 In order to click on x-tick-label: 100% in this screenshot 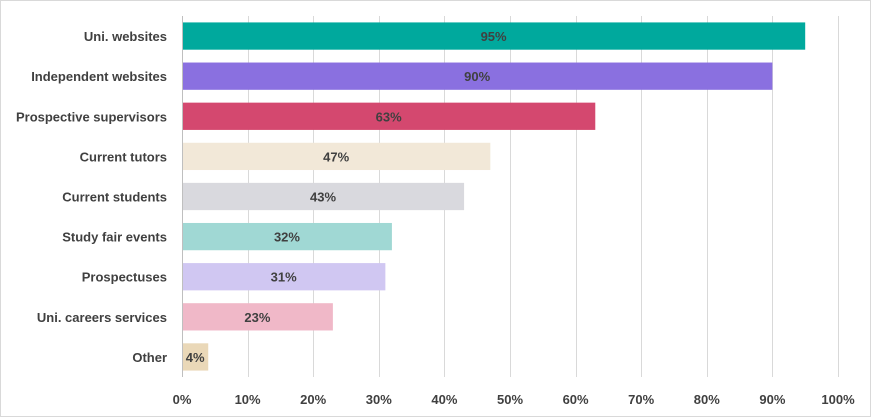, I will do `click(838, 399)`.